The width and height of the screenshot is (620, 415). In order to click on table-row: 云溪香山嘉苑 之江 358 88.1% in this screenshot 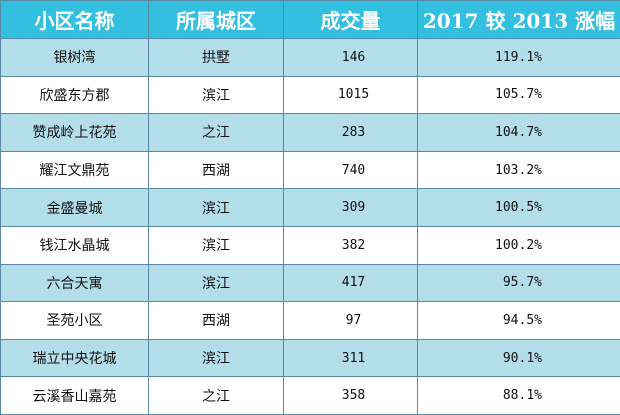, I will do `click(310, 395)`.